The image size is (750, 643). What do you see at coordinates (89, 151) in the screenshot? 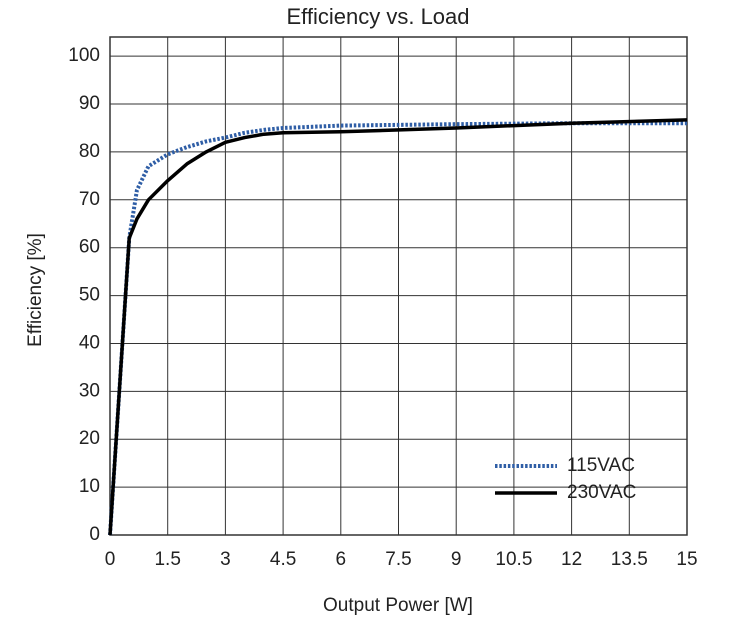
I see `y-tick-label: 80` at bounding box center [89, 151].